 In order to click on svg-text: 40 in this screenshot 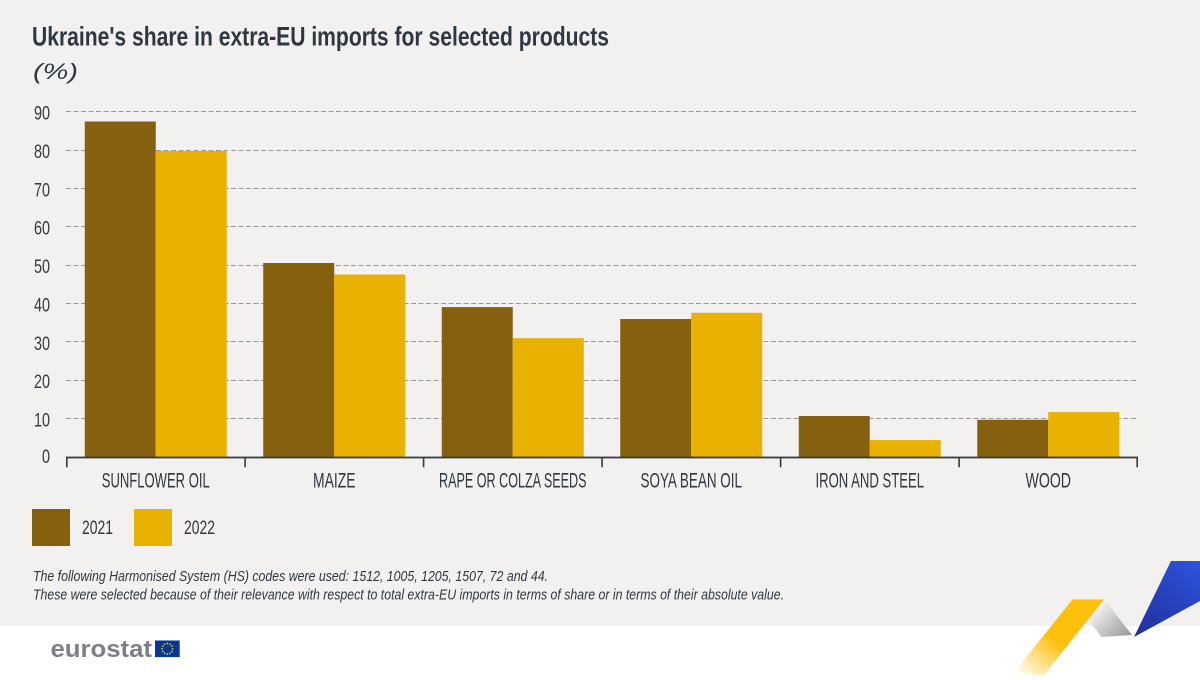, I will do `click(42, 306)`.